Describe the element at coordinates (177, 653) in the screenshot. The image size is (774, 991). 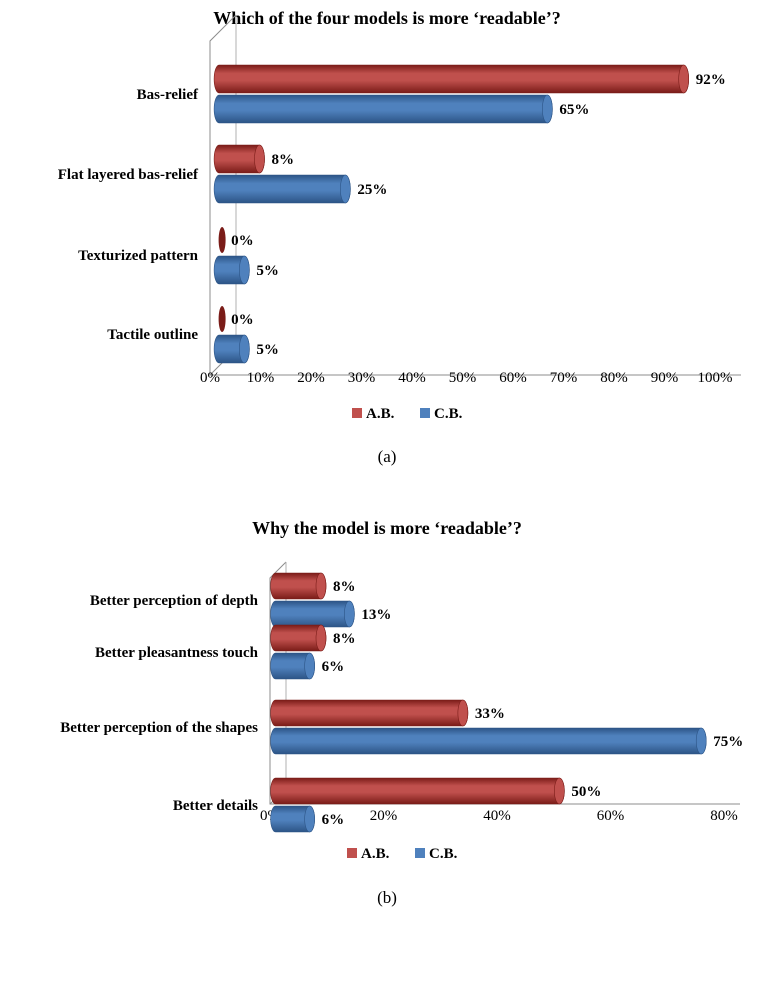
I see `category-label: Better pleasantness touch` at that location.